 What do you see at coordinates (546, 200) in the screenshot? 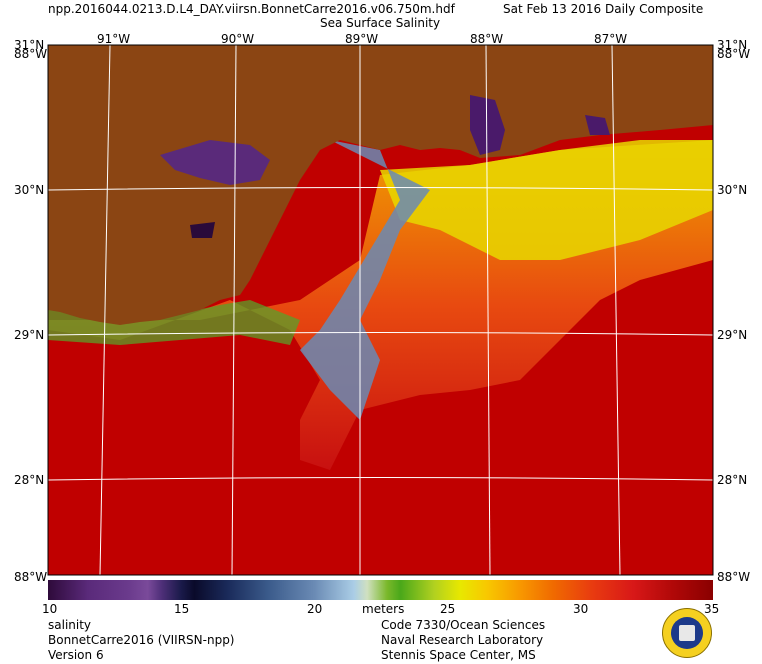
I see `plume-waters` at bounding box center [546, 200].